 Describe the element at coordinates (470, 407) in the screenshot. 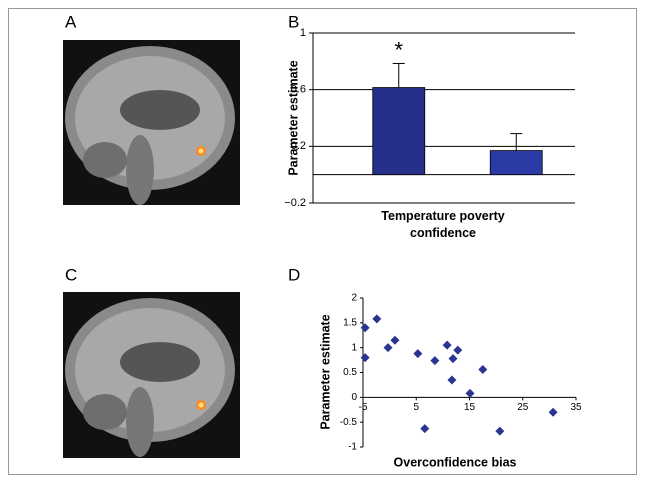

I see `x-tick-label: 15` at that location.